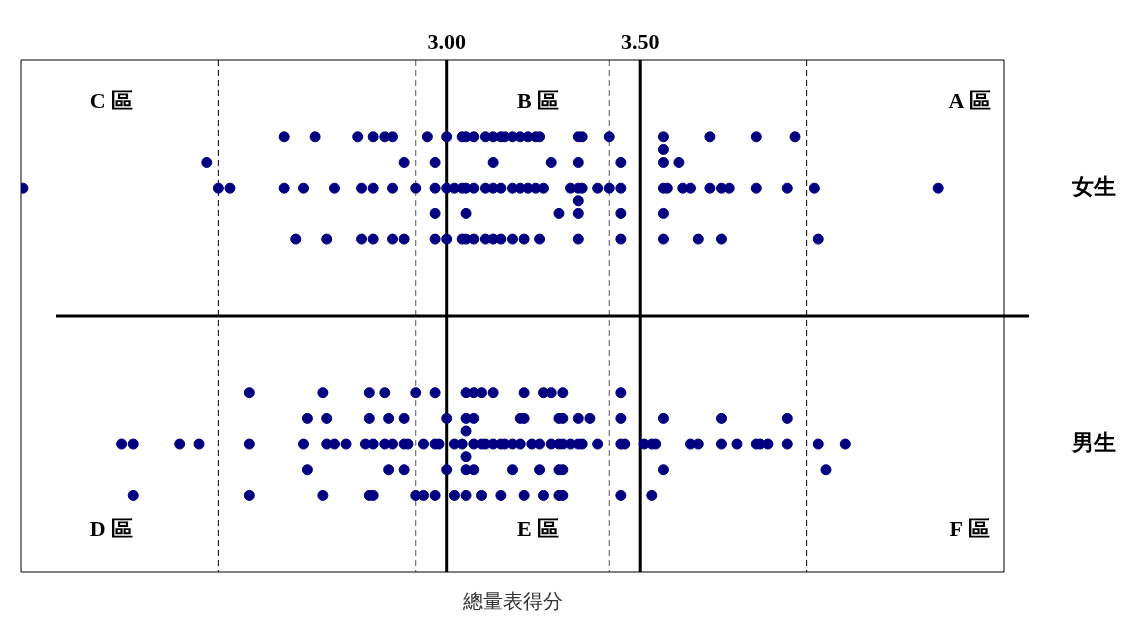 Image resolution: width=1139 pixels, height=626 pixels. What do you see at coordinates (969, 100) in the screenshot?
I see `text: A 區` at bounding box center [969, 100].